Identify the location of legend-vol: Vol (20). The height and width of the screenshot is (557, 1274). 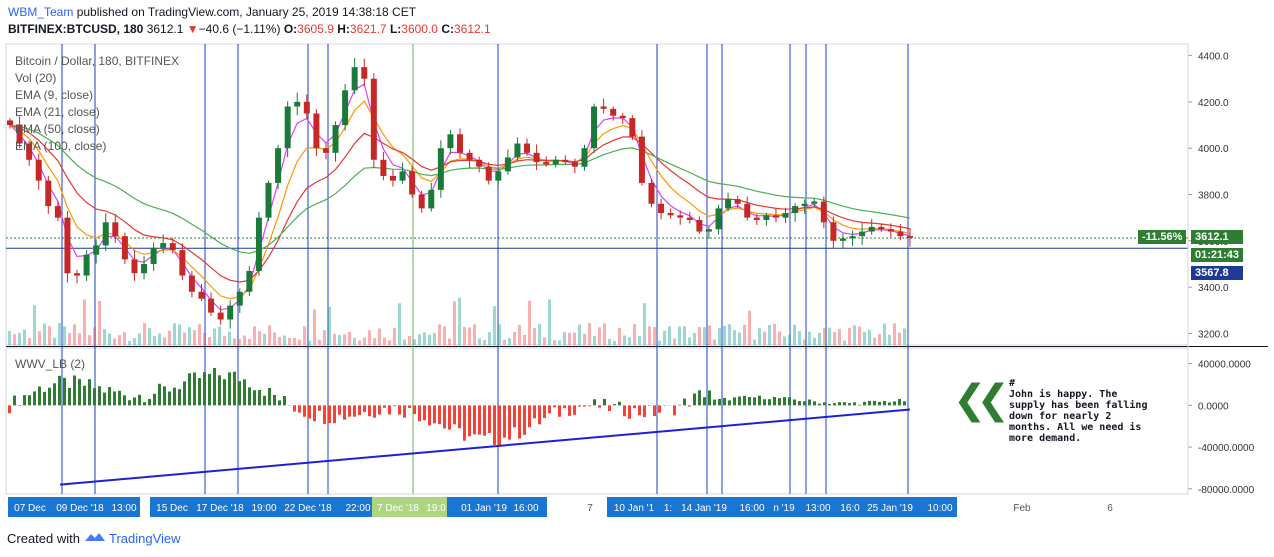
(36, 78).